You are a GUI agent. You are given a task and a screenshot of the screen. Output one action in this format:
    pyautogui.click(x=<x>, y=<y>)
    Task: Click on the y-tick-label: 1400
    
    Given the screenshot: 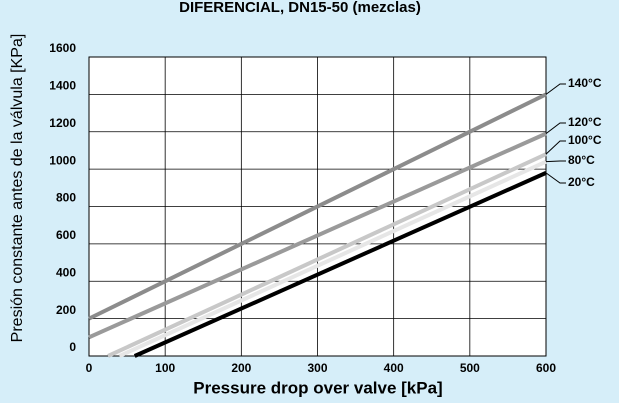 What is the action you would take?
    pyautogui.click(x=62, y=86)
    